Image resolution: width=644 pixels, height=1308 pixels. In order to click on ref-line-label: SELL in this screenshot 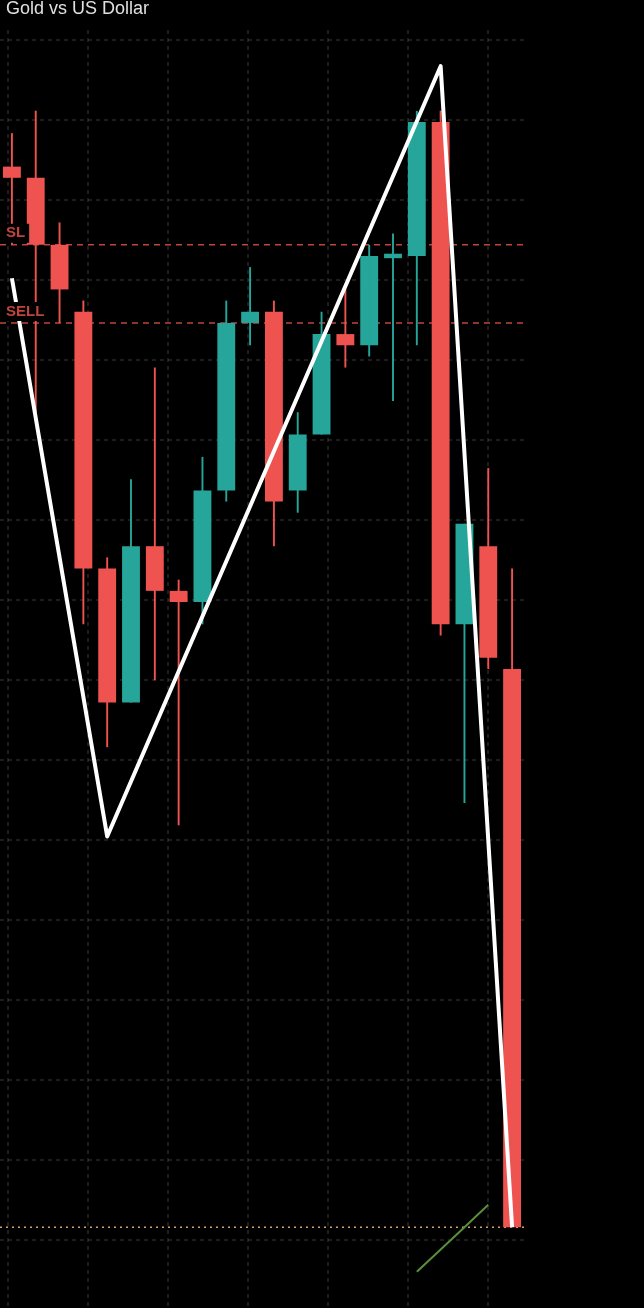, I will do `click(25, 310)`.